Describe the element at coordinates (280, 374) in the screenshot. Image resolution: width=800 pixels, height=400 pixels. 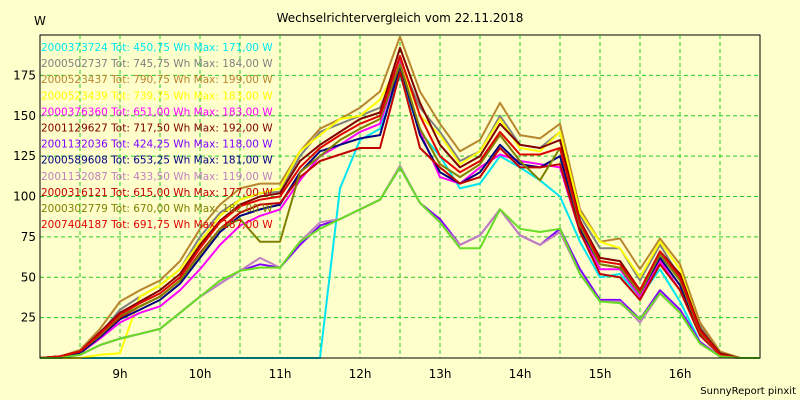
I see `x-tick-label: 11h` at that location.